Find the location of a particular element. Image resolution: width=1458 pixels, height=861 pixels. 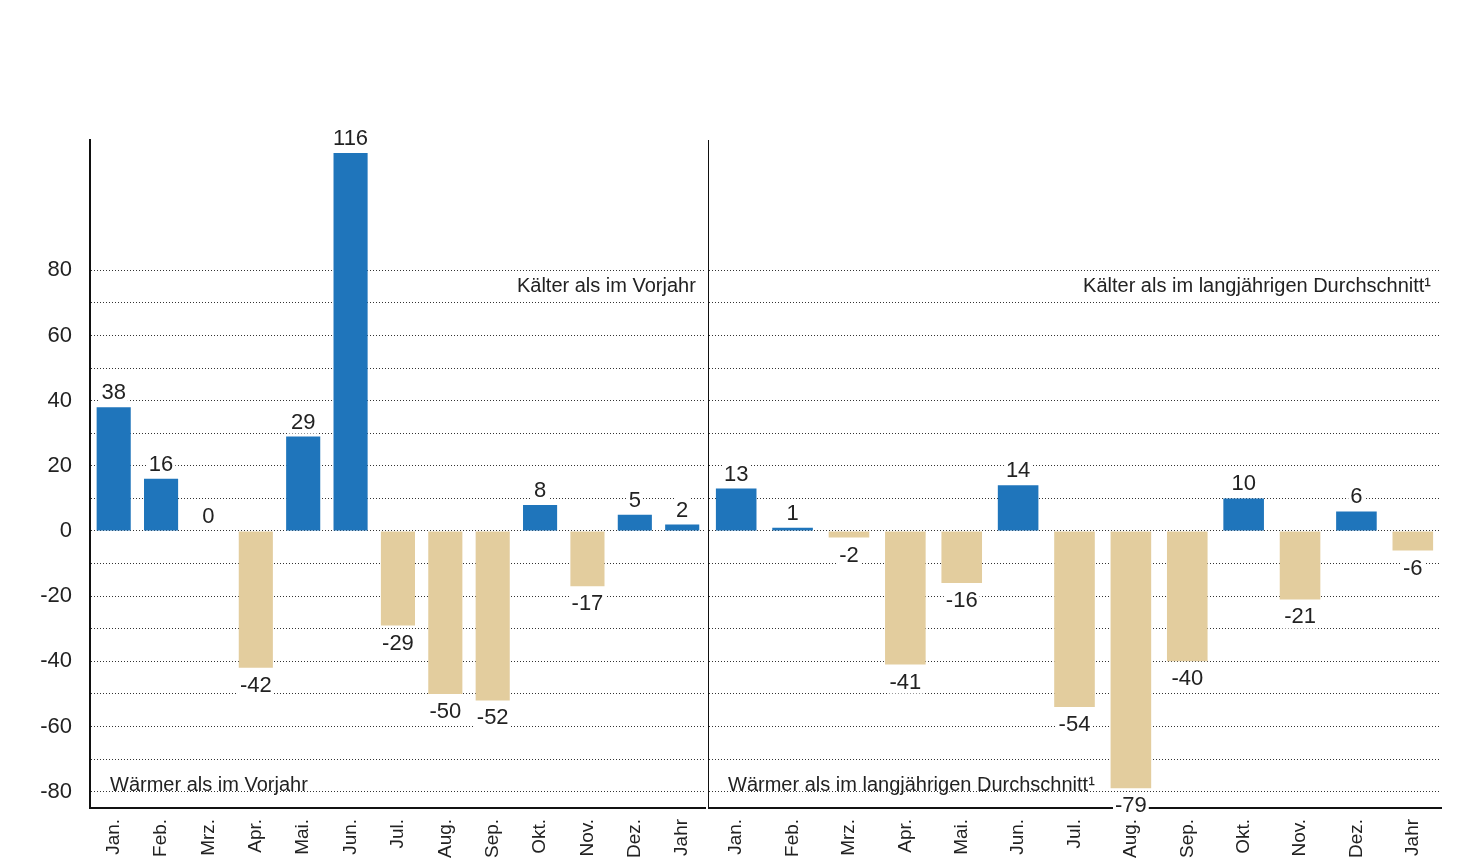

annotation: Kälter als im Vorjahr is located at coordinates (606, 285).